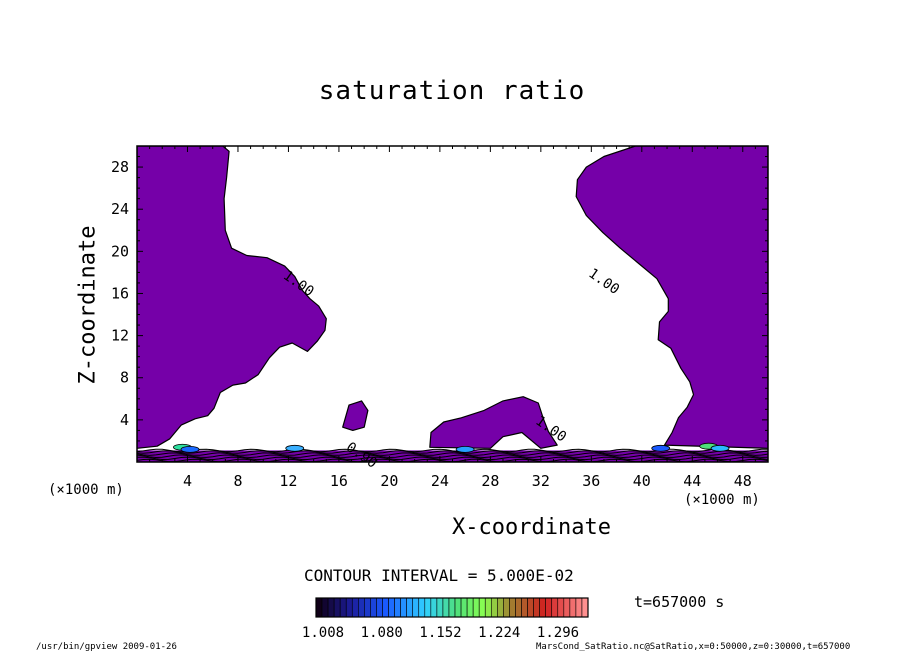  I want to click on time-label: t=657000 s, so click(679, 602).